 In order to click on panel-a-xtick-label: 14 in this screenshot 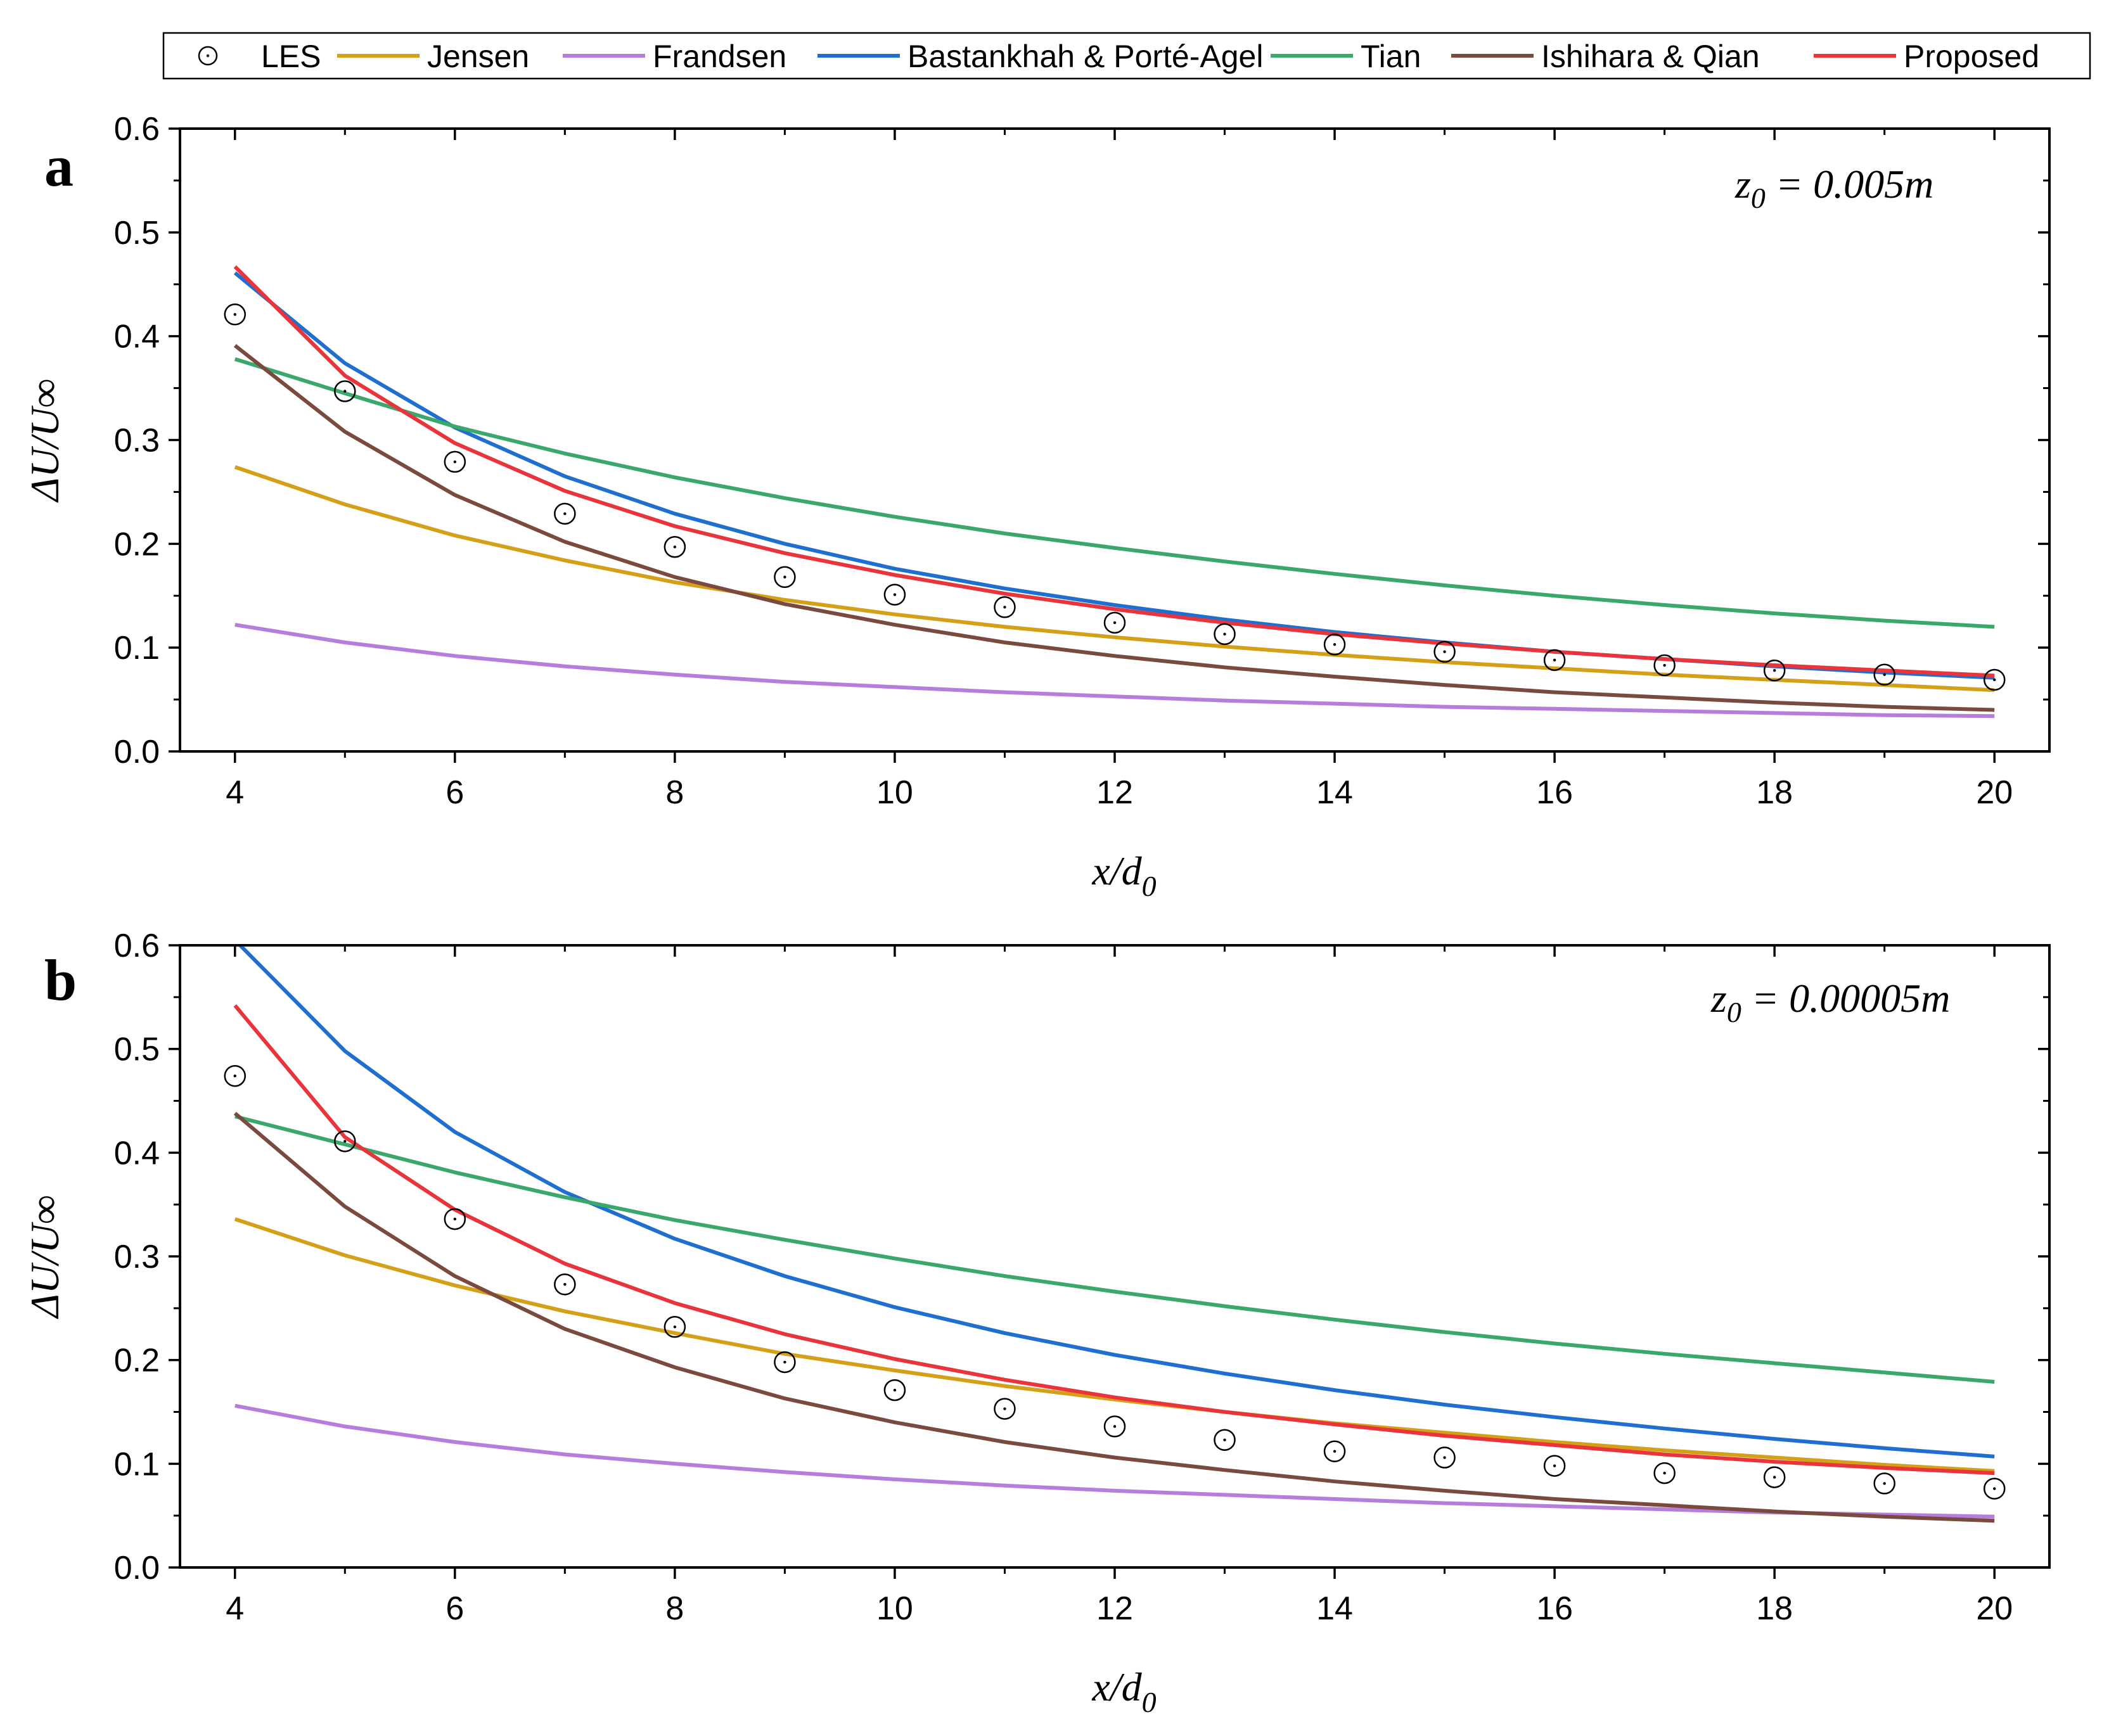, I will do `click(1334, 792)`.